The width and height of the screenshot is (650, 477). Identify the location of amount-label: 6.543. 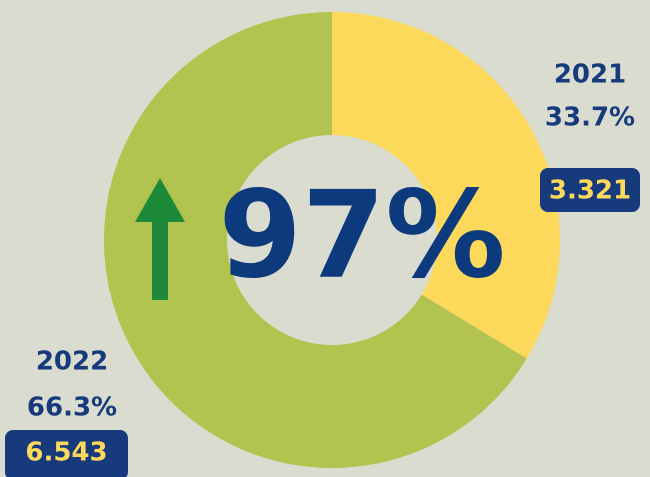
(66, 453).